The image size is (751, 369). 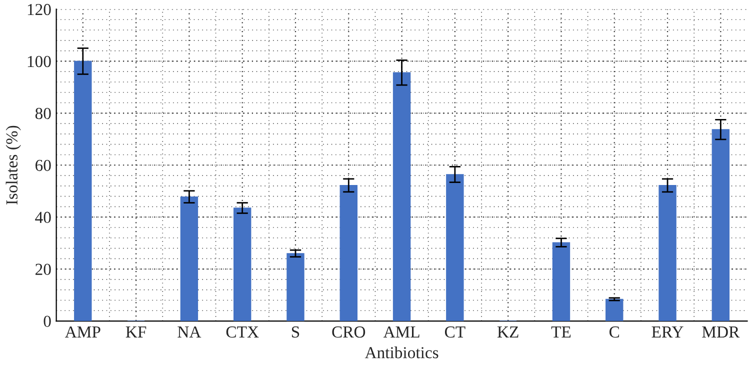 I want to click on x-tick-label: KF, so click(x=136, y=332).